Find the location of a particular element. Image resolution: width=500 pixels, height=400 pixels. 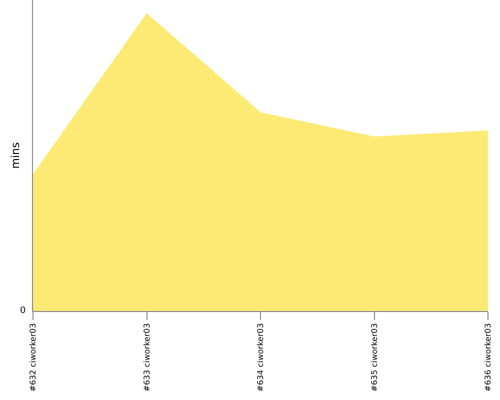

text: 0 is located at coordinates (23, 311).